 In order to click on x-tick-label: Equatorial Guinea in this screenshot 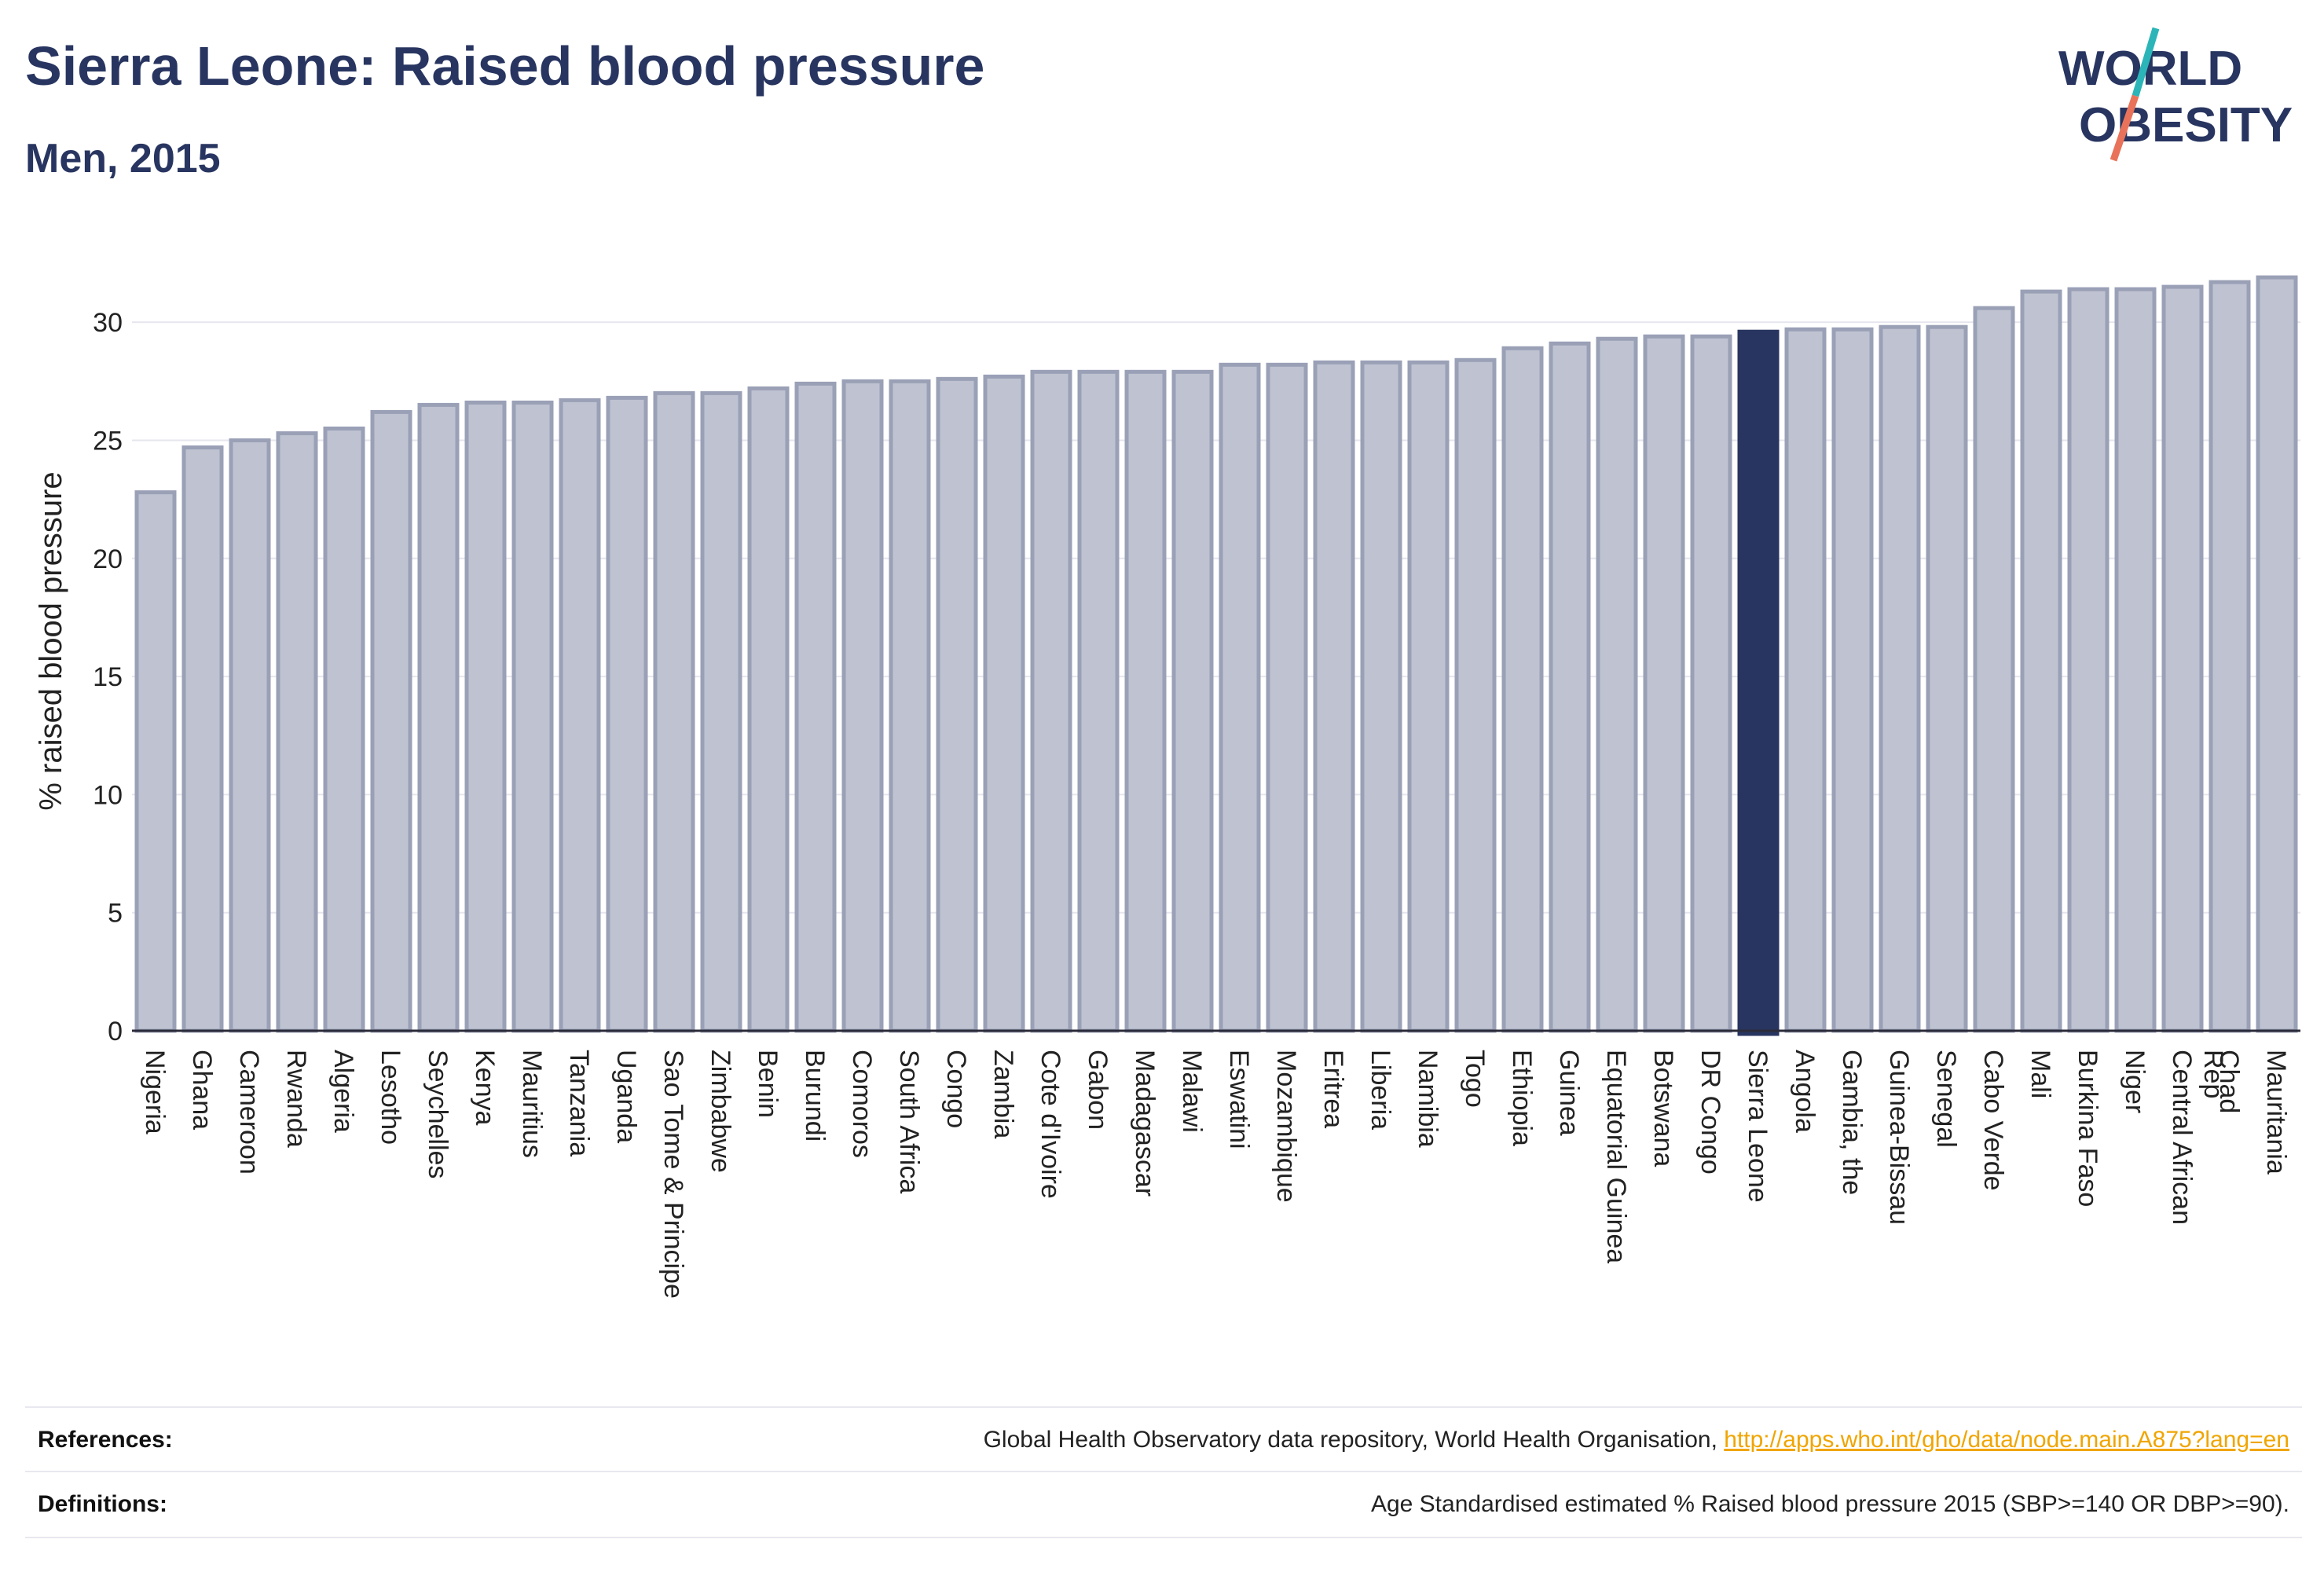, I will do `click(1616, 1156)`.